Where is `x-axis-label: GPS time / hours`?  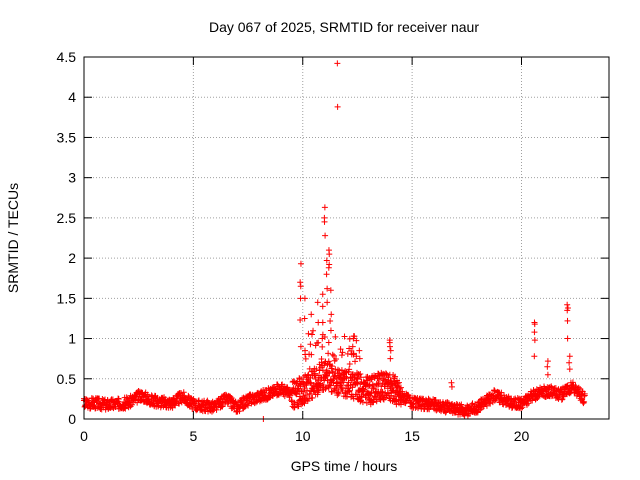 x-axis-label: GPS time / hours is located at coordinates (344, 466).